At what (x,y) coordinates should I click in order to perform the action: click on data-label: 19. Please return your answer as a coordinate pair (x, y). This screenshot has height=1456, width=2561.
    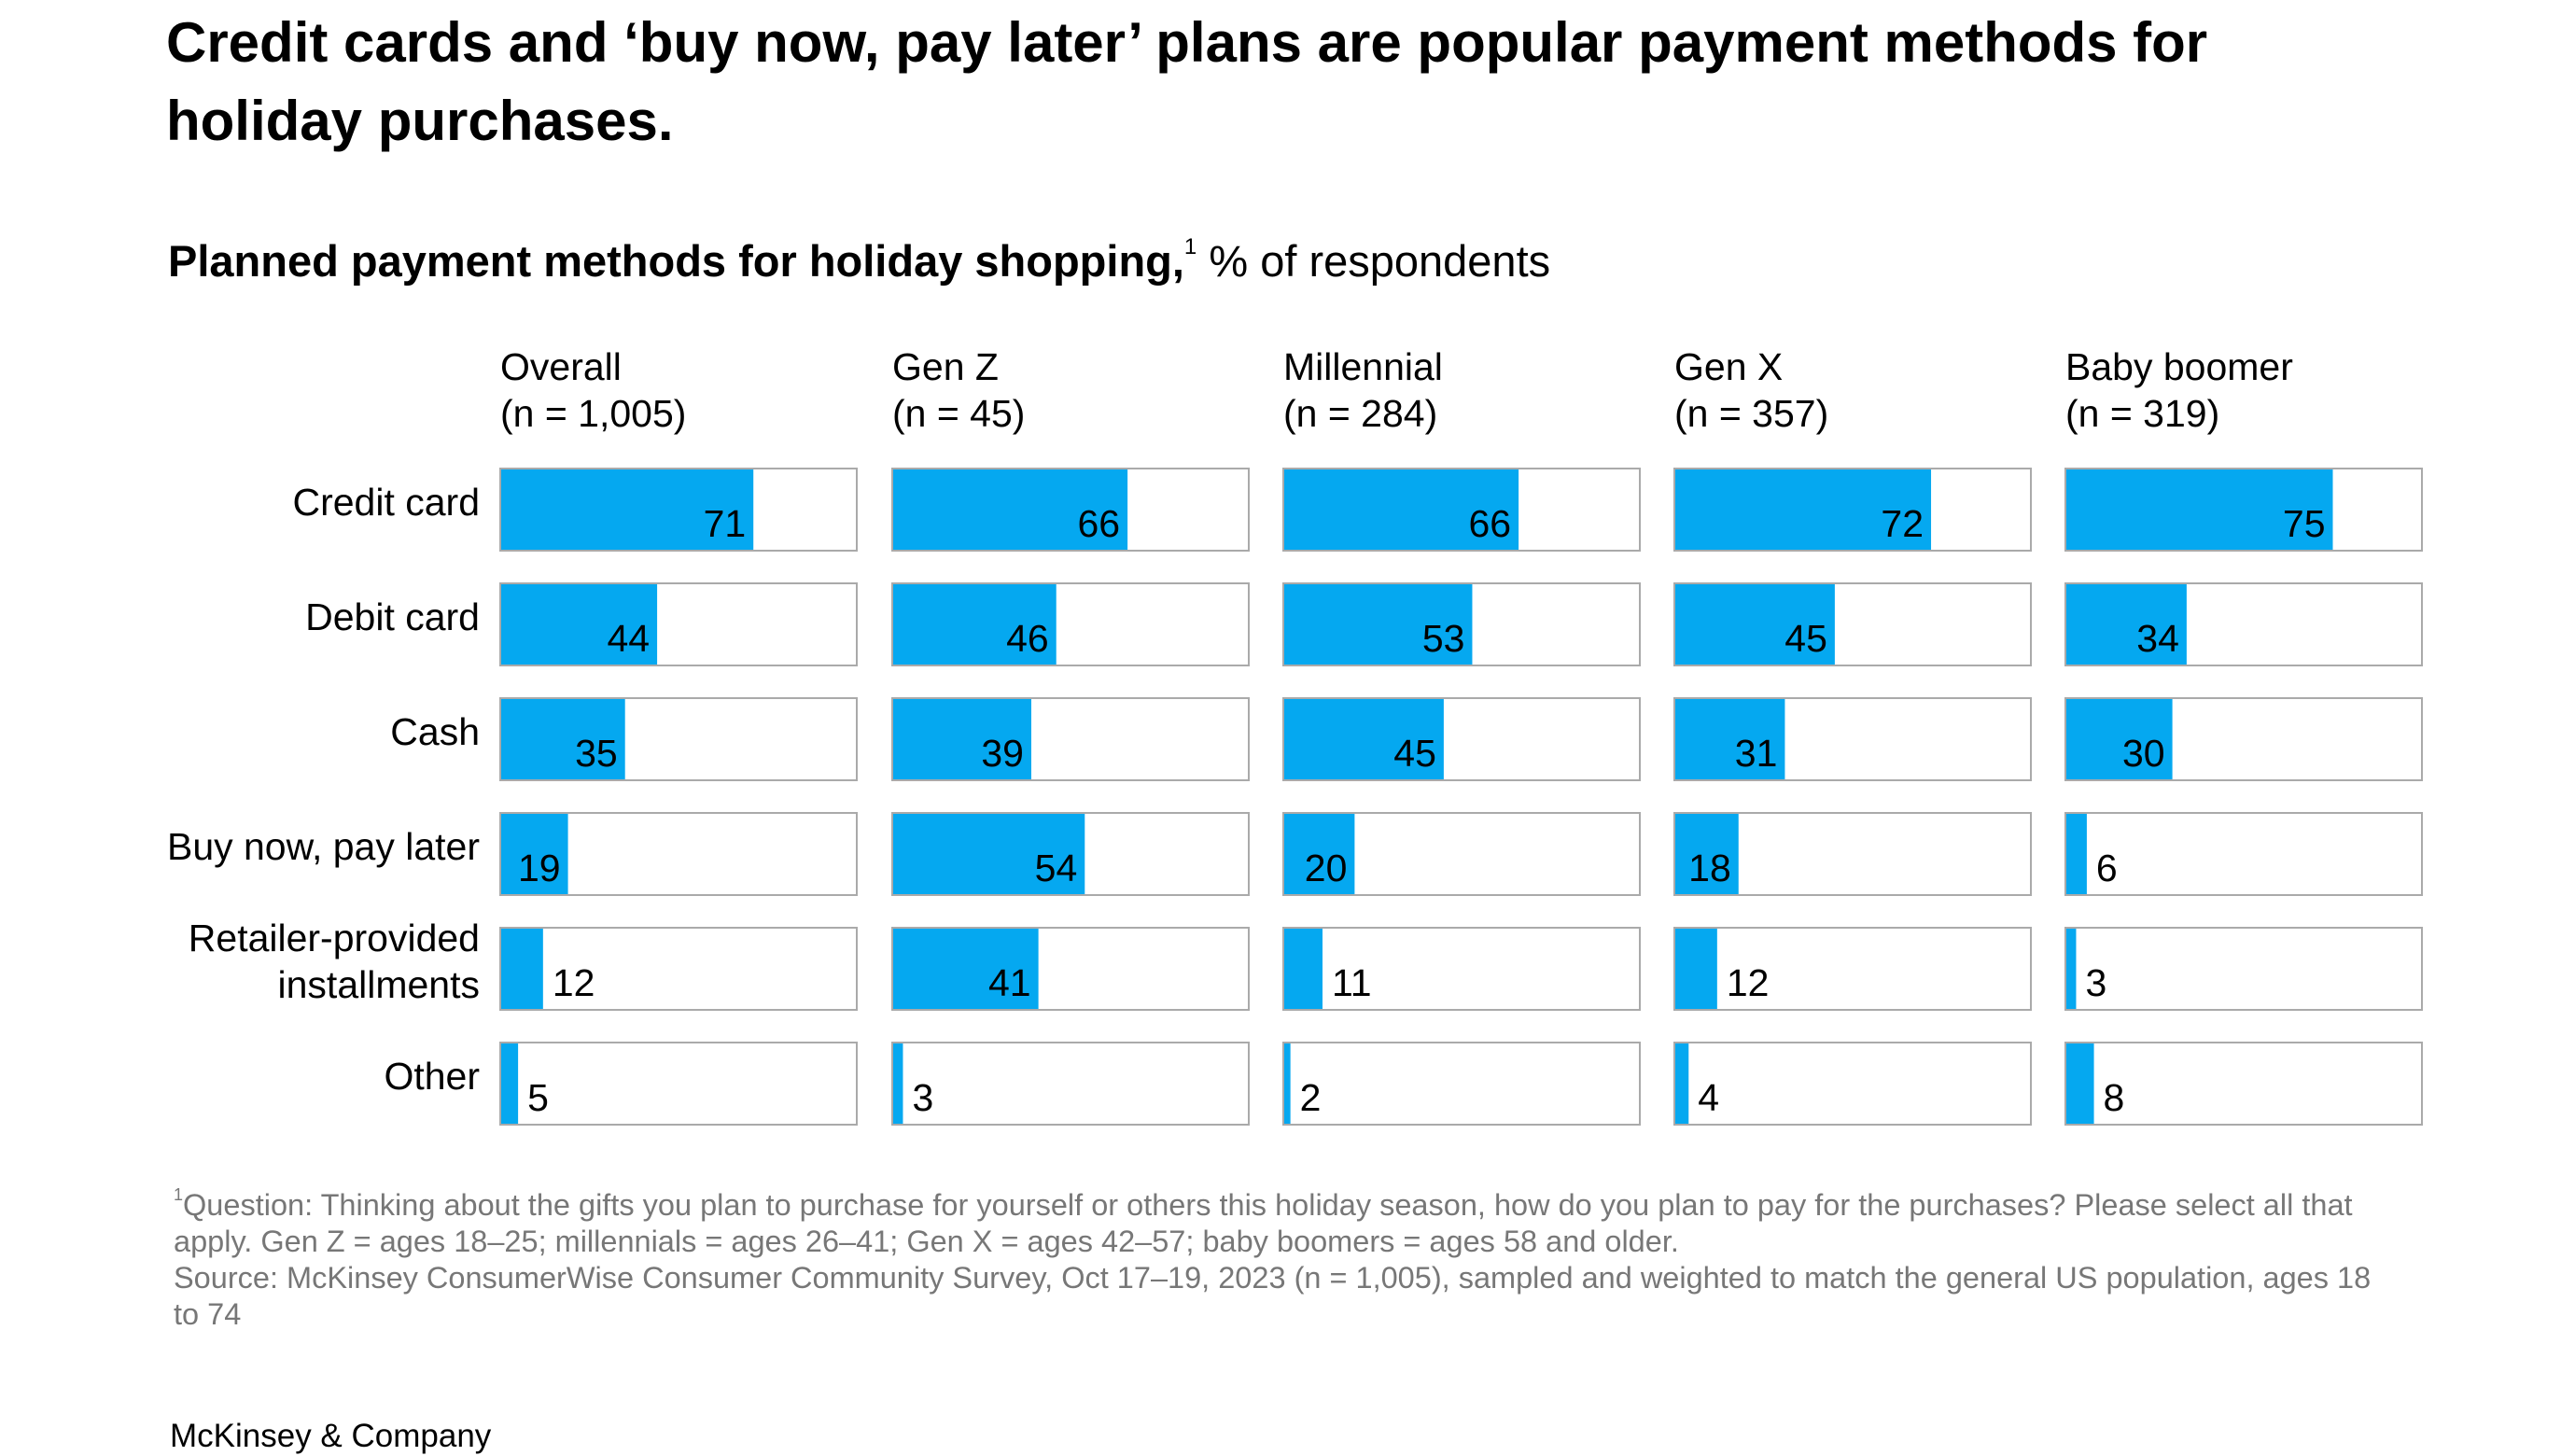
    Looking at the image, I should click on (539, 868).